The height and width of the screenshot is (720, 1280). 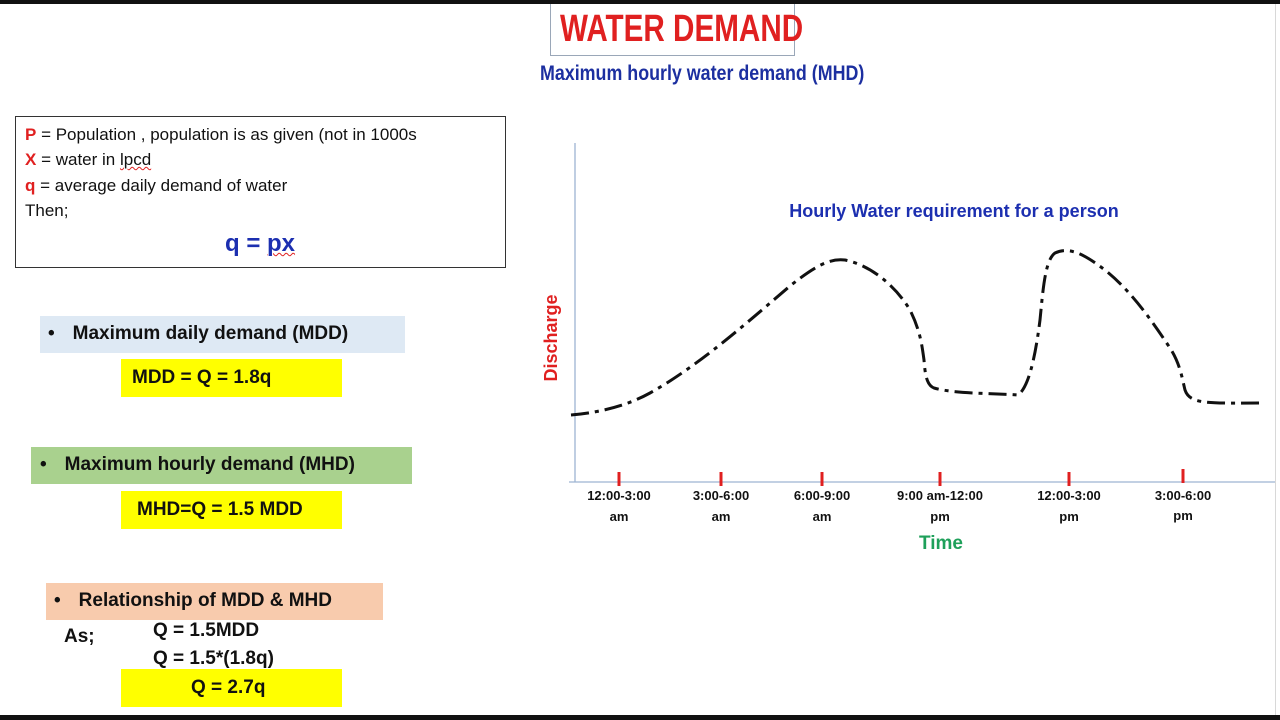 I want to click on title-frame, so click(x=672, y=30).